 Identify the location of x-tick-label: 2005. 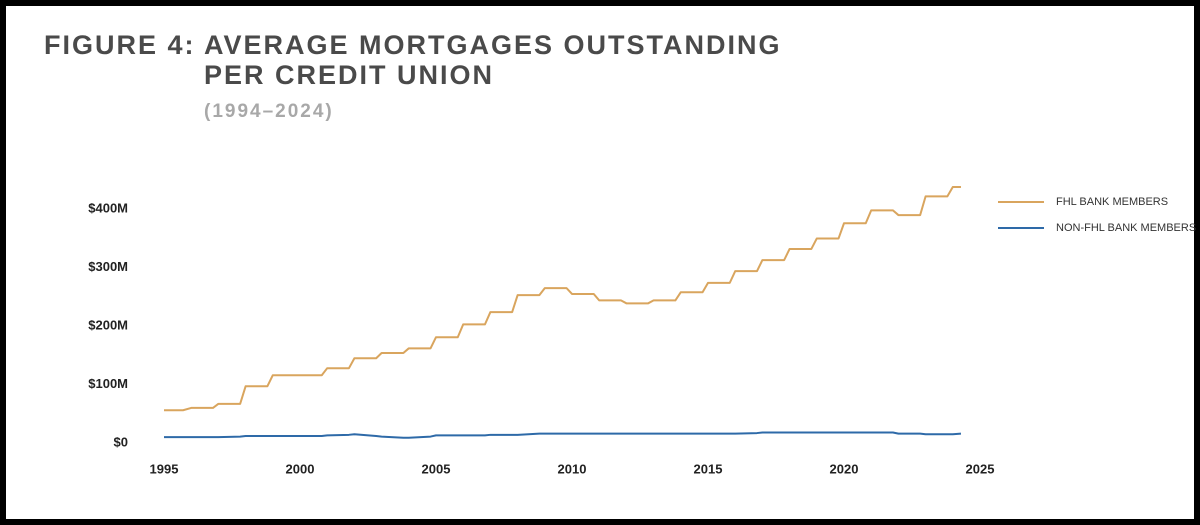
(436, 468).